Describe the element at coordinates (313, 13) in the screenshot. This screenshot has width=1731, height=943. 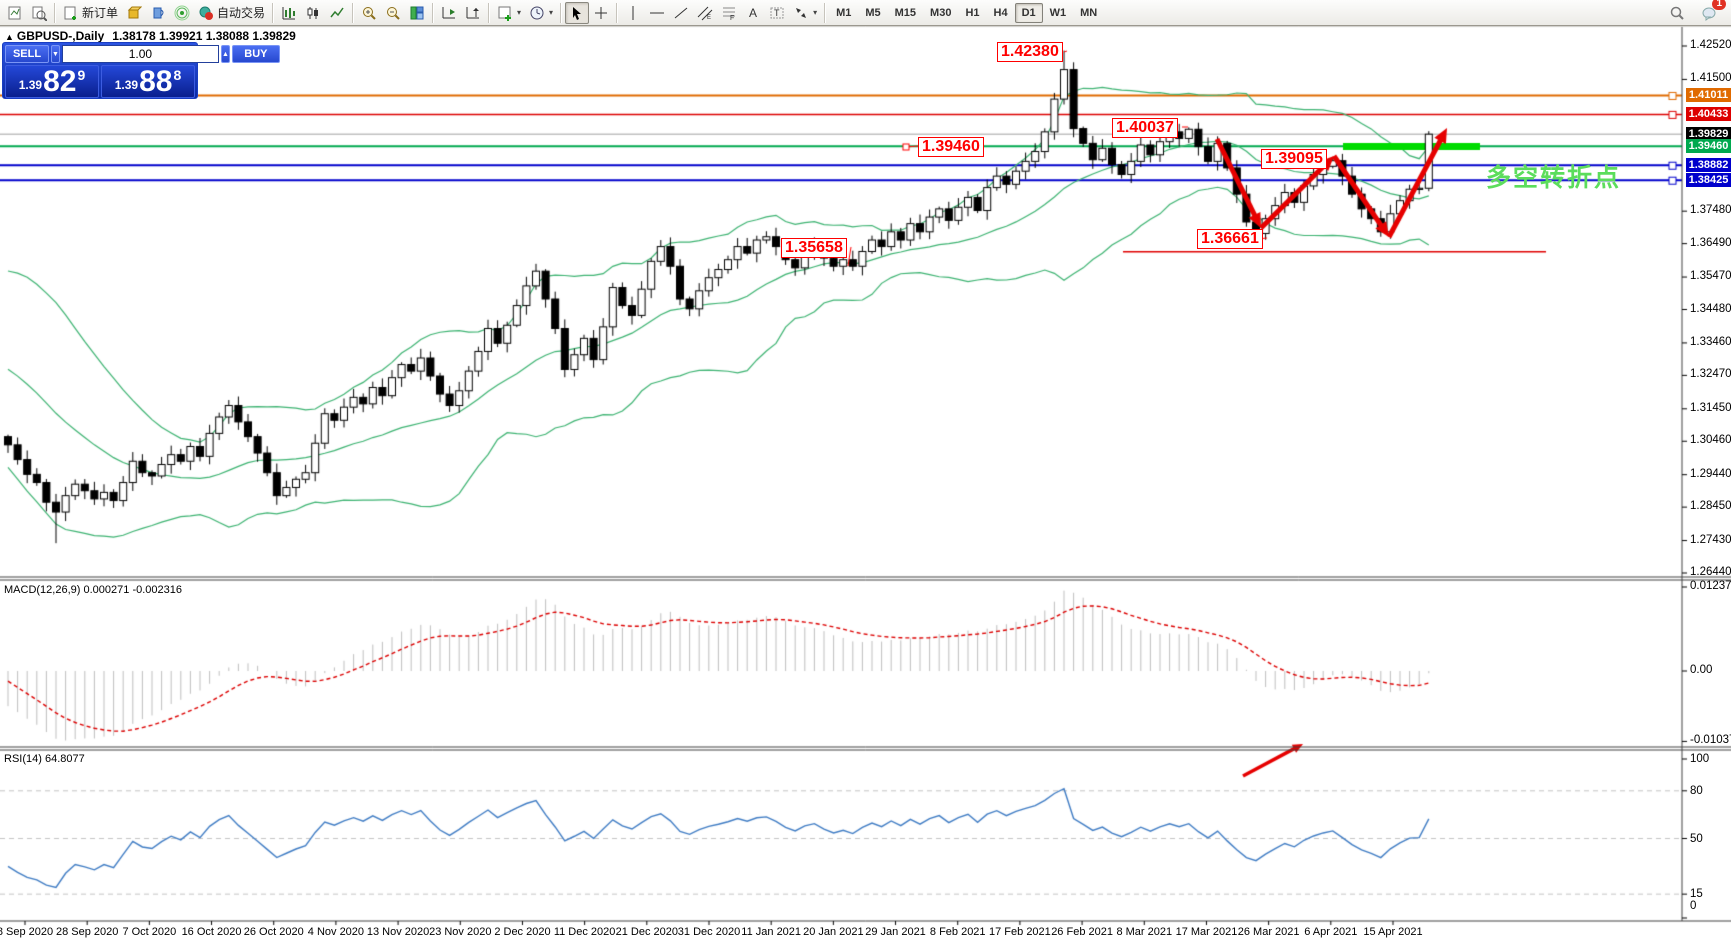
I see `candle-chart-button` at that location.